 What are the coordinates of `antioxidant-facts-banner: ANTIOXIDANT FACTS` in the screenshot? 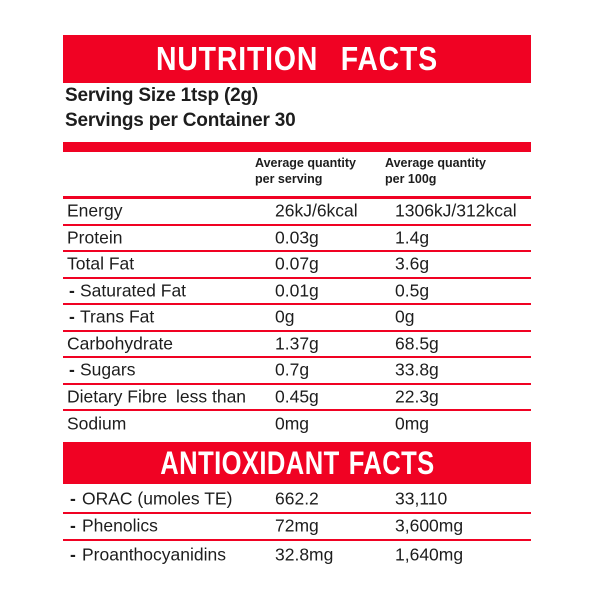 It's located at (297, 463).